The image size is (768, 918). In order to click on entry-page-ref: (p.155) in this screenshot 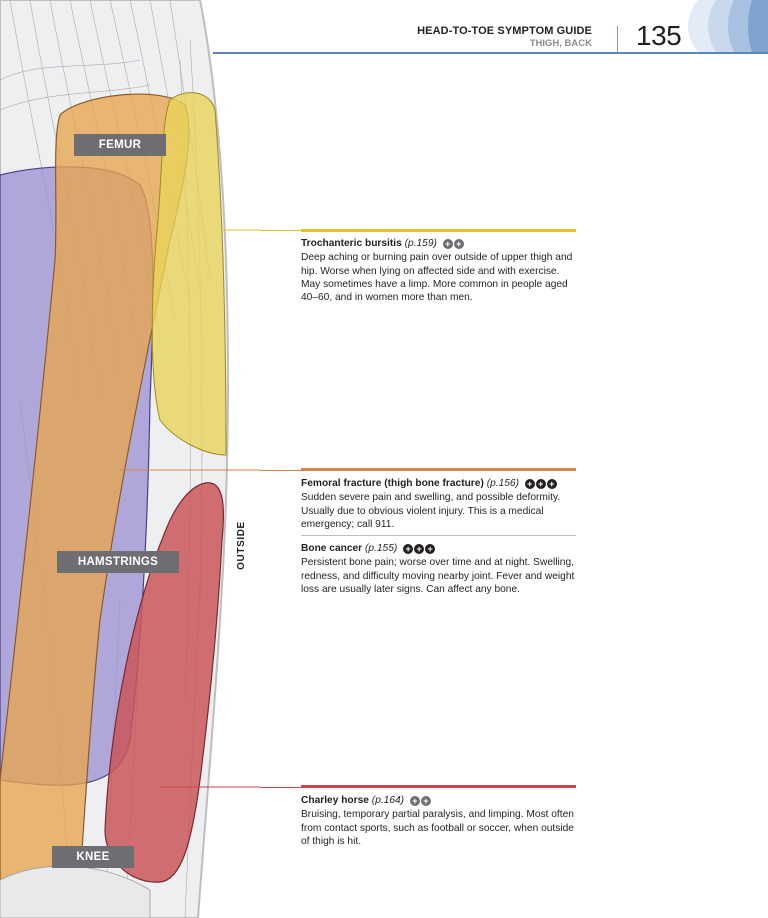, I will do `click(381, 548)`.